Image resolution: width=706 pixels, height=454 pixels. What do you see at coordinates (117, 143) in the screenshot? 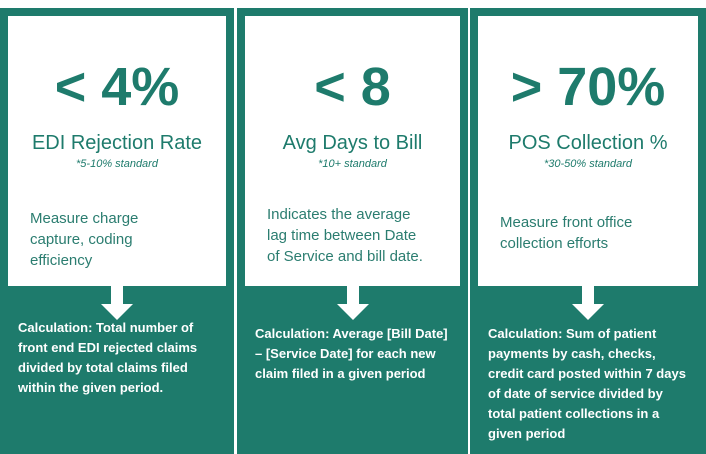
I see `card-title: EDI Rejection Rate` at bounding box center [117, 143].